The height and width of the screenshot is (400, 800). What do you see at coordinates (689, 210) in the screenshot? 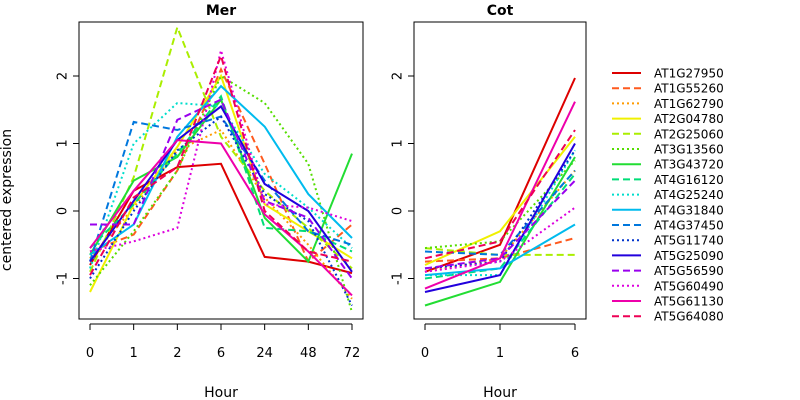
I see `legend-label-at4g31840: AT4G31840` at bounding box center [689, 210].